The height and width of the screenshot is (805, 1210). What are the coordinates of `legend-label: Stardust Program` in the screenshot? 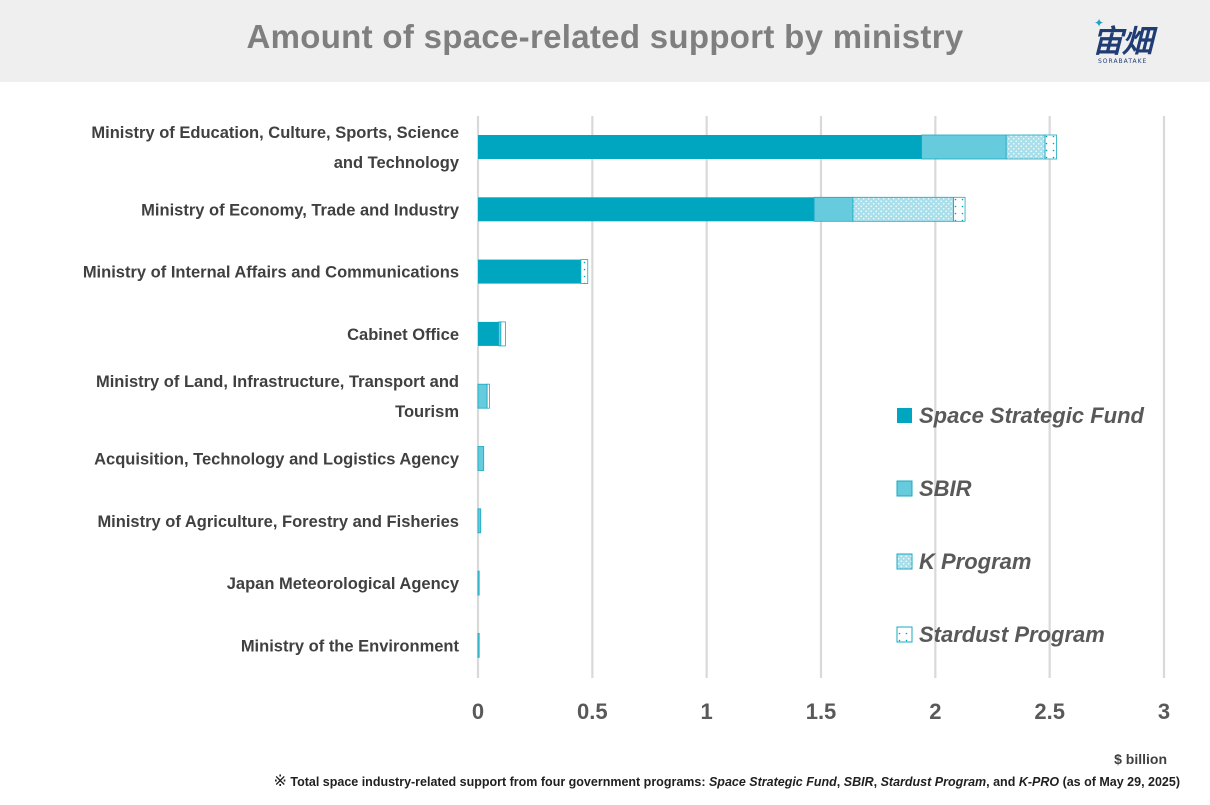 It's located at (1012, 634).